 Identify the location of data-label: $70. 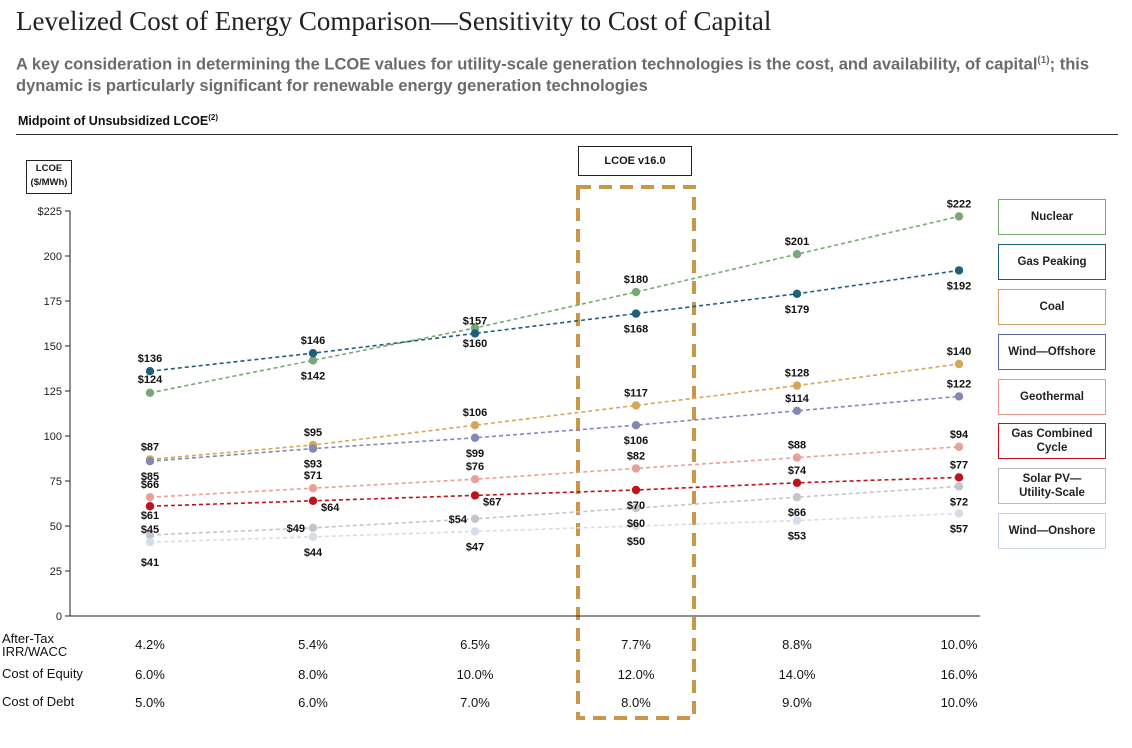
(636, 506).